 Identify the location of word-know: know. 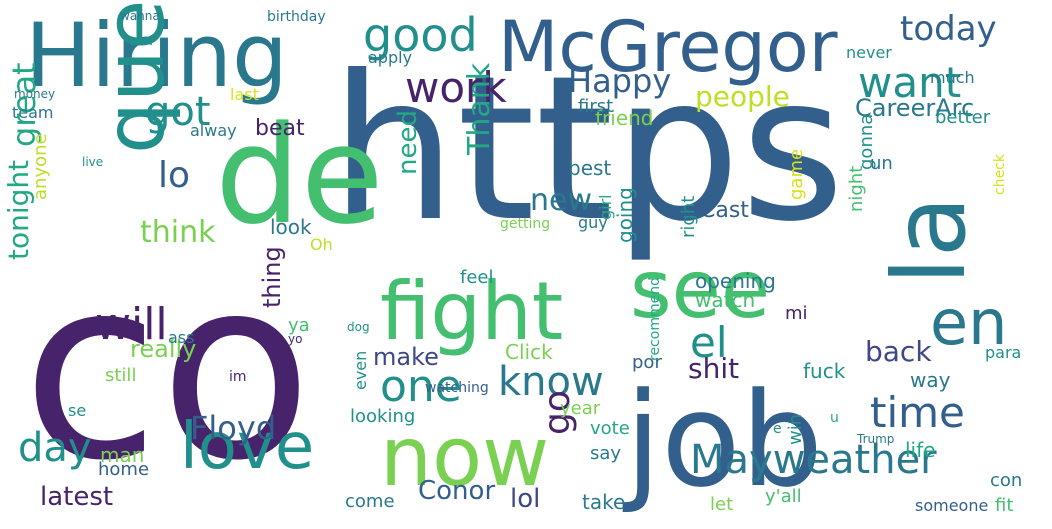
(551, 382).